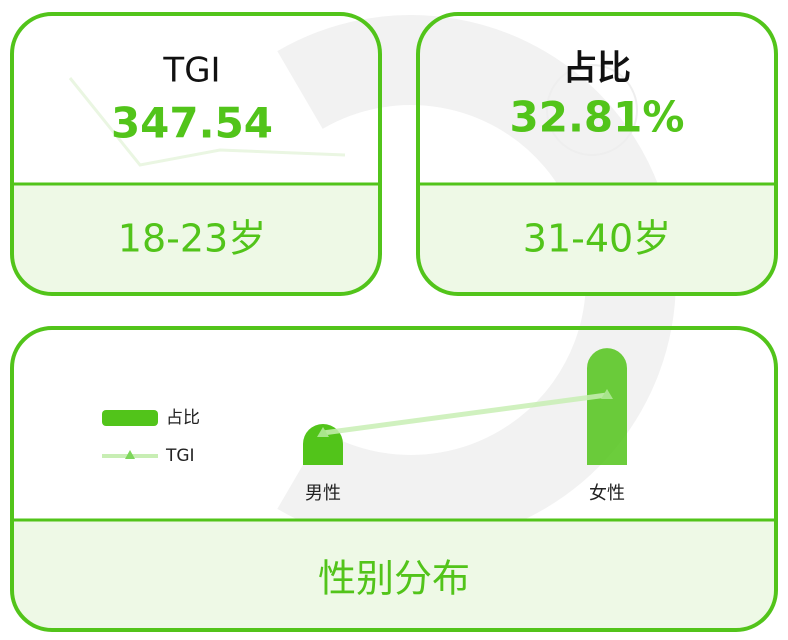 This screenshot has width=788, height=640. Describe the element at coordinates (597, 69) in the screenshot. I see `card-title: 占比` at that location.